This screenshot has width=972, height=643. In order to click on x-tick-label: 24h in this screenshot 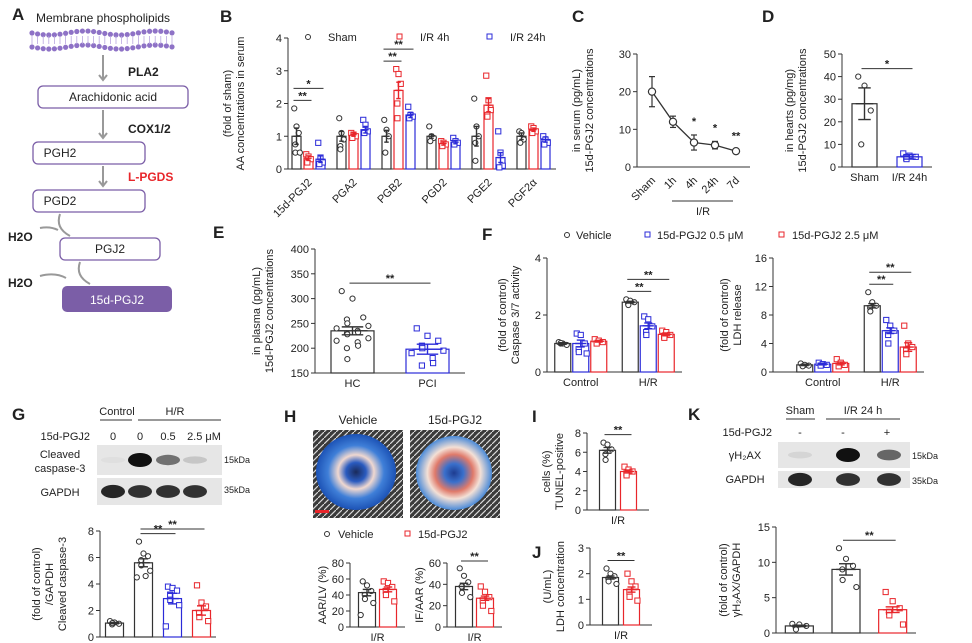, I will do `click(710, 185)`.